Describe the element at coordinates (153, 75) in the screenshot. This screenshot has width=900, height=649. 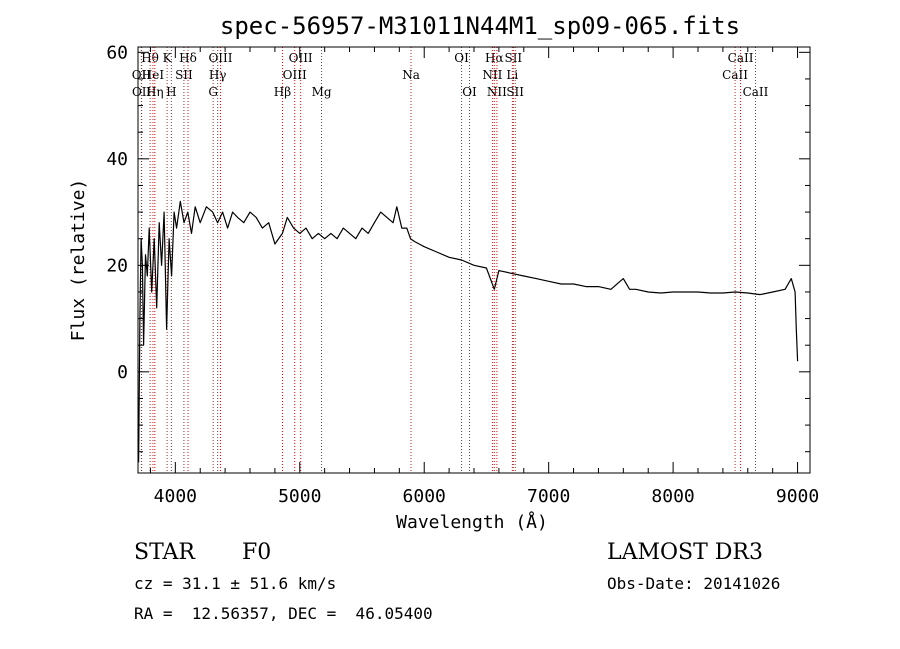
I see `line-marker-label: HeI` at that location.